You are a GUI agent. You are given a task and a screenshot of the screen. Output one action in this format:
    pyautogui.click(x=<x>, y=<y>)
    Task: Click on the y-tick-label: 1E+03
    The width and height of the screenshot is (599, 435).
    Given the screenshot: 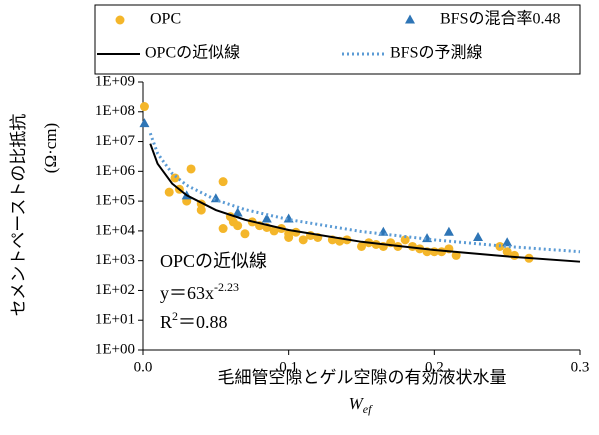 What is the action you would take?
    pyautogui.click(x=115, y=260)
    